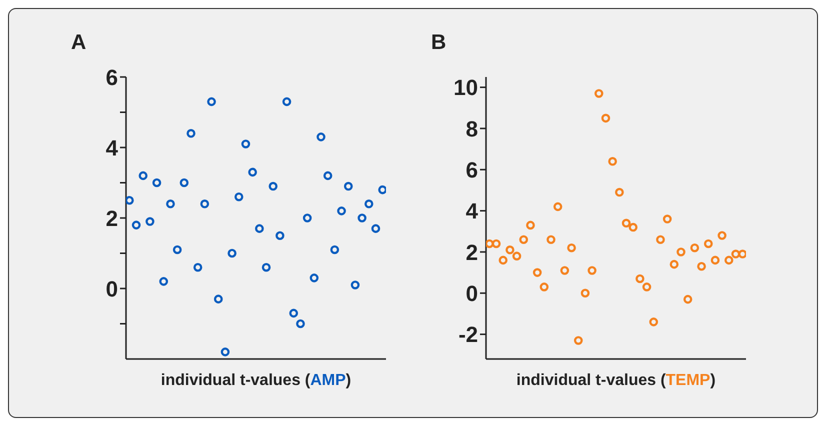 This screenshot has width=827, height=421. I want to click on chart-title: A, so click(78, 42).